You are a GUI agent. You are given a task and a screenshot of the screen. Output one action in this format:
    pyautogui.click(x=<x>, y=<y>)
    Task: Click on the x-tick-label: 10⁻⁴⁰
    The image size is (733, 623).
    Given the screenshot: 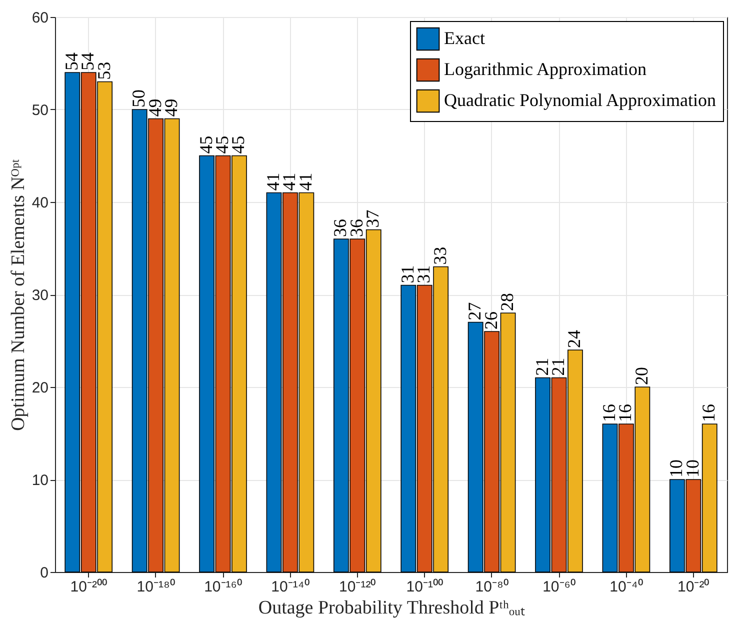 What is the action you would take?
    pyautogui.click(x=626, y=587)
    